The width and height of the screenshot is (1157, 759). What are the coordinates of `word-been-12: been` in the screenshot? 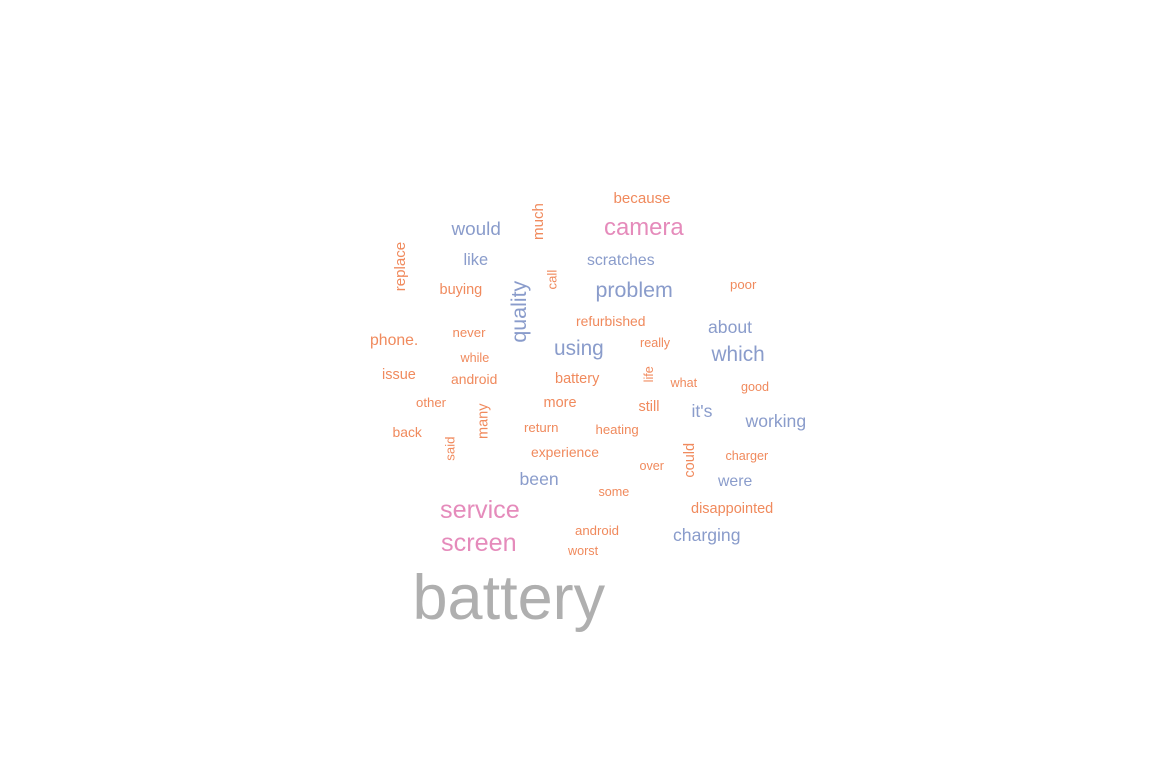 It's located at (539, 479).